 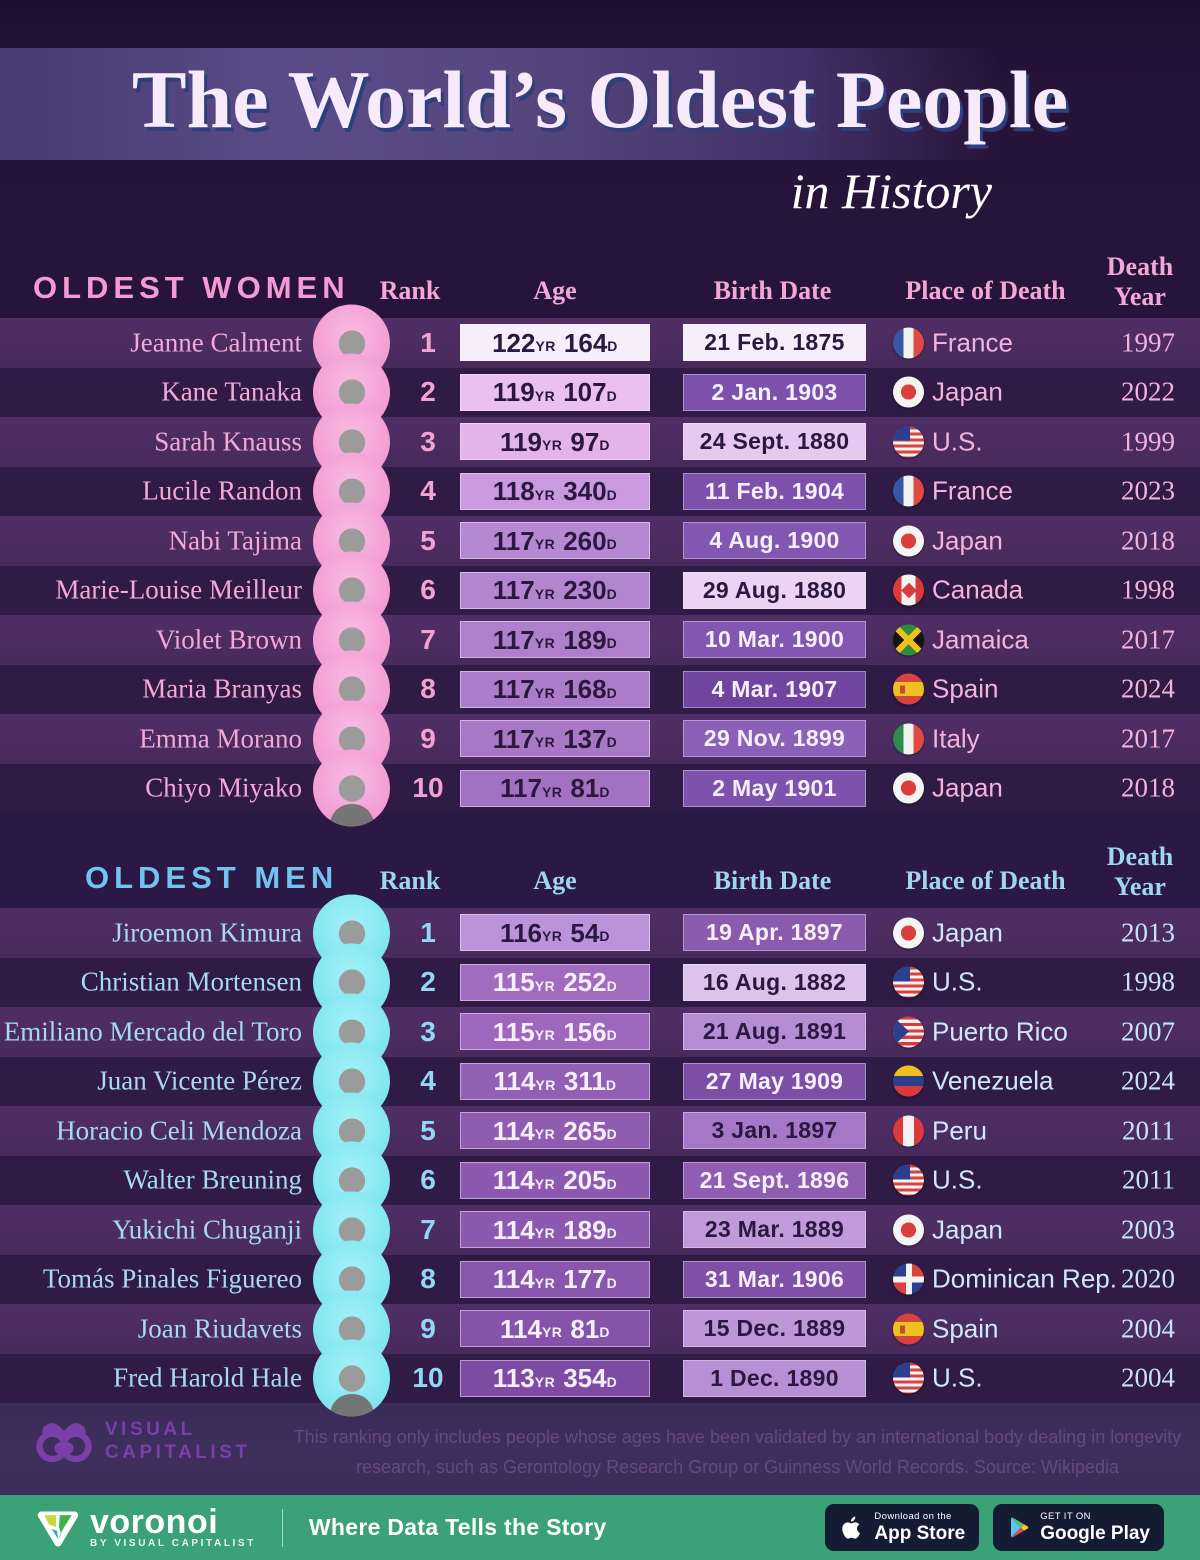 I want to click on death-year: 2003, so click(x=1148, y=1229).